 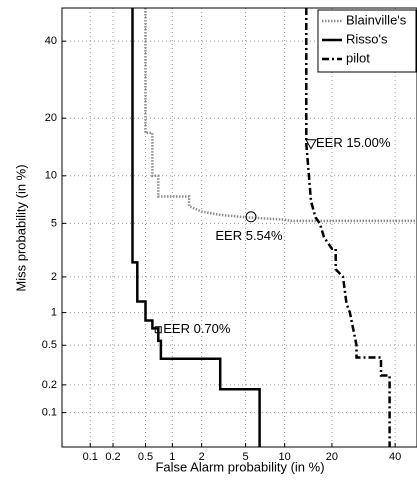 What do you see at coordinates (145, 457) in the screenshot?
I see `x-tick-label: 0.5` at bounding box center [145, 457].